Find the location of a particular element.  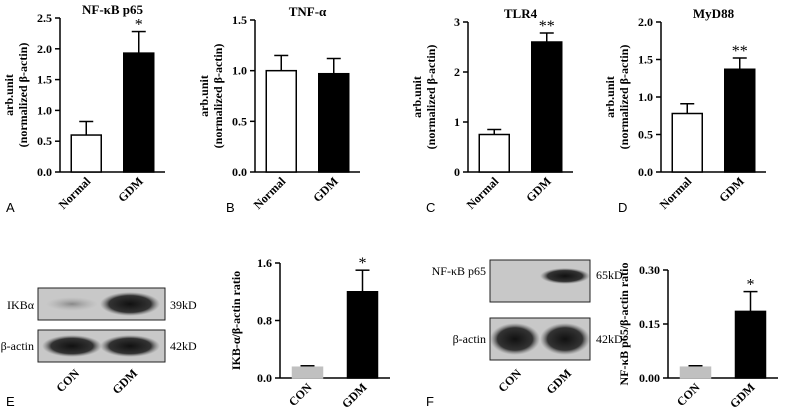

y-tick-label: 0.15 is located at coordinates (649, 324).